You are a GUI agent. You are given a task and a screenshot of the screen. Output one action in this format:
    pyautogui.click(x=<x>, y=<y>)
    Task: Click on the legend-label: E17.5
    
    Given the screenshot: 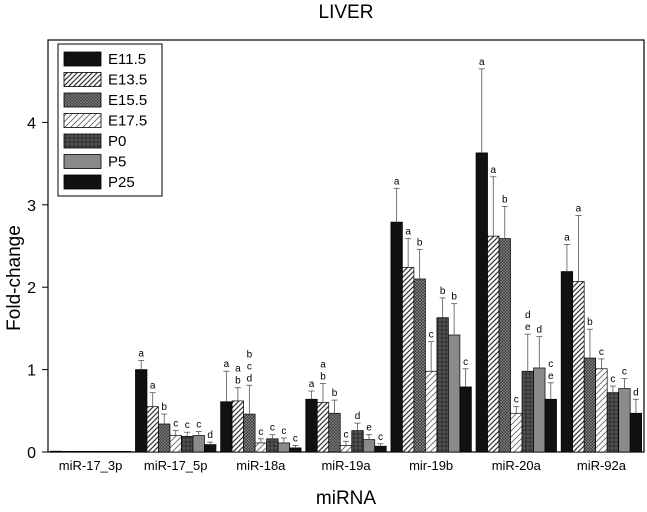 What is the action you would take?
    pyautogui.click(x=127, y=121)
    